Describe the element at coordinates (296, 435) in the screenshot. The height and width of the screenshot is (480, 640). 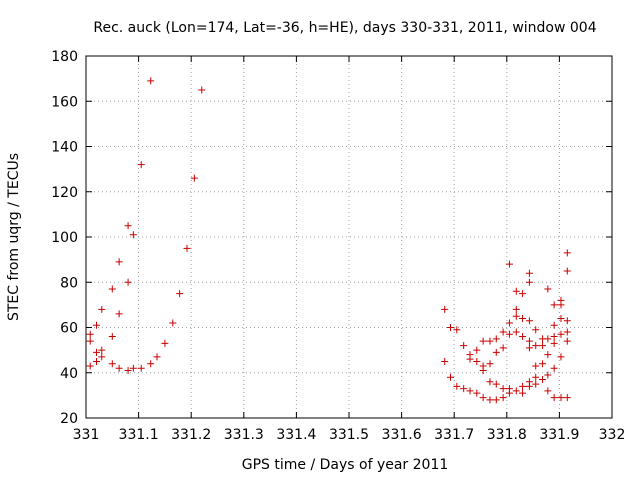
I see `x-tick-label: 331.4` at that location.